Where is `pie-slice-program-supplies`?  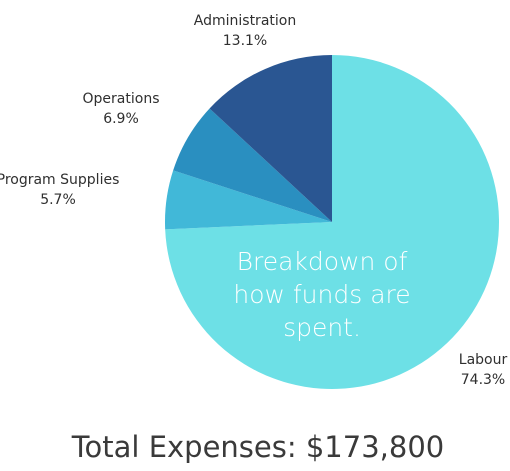 pie-slice-program-supplies is located at coordinates (248, 200).